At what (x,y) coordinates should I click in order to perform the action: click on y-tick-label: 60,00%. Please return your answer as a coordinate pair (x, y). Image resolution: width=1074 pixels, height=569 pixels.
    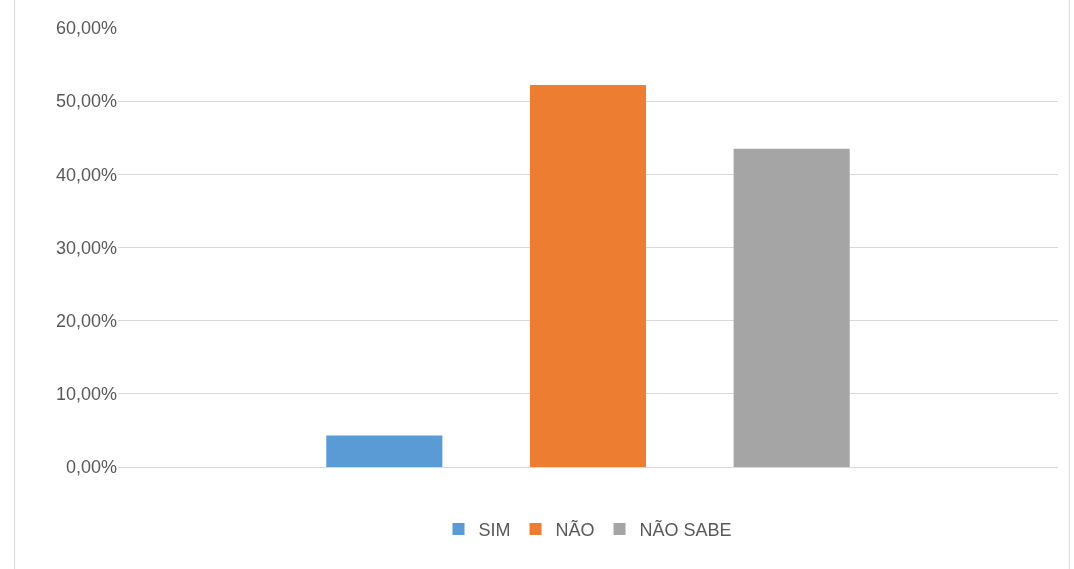
    Looking at the image, I should click on (86, 28).